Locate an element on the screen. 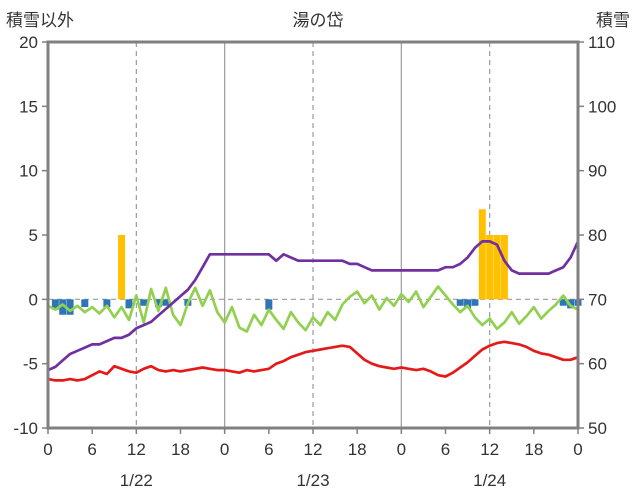 The height and width of the screenshot is (501, 636). right-tick-label: 50 is located at coordinates (597, 428).